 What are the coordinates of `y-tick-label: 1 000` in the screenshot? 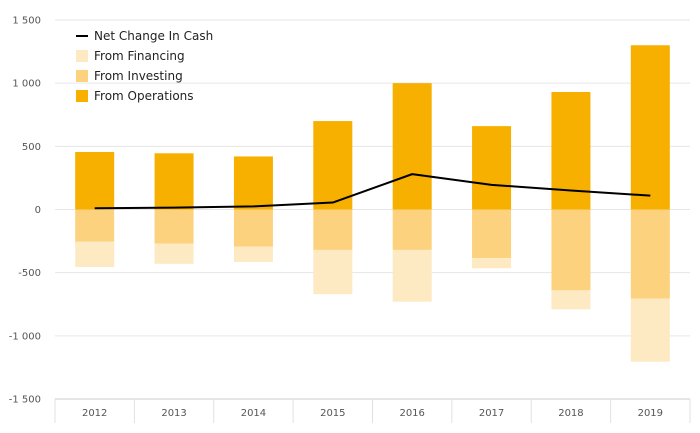 It's located at (26, 84).